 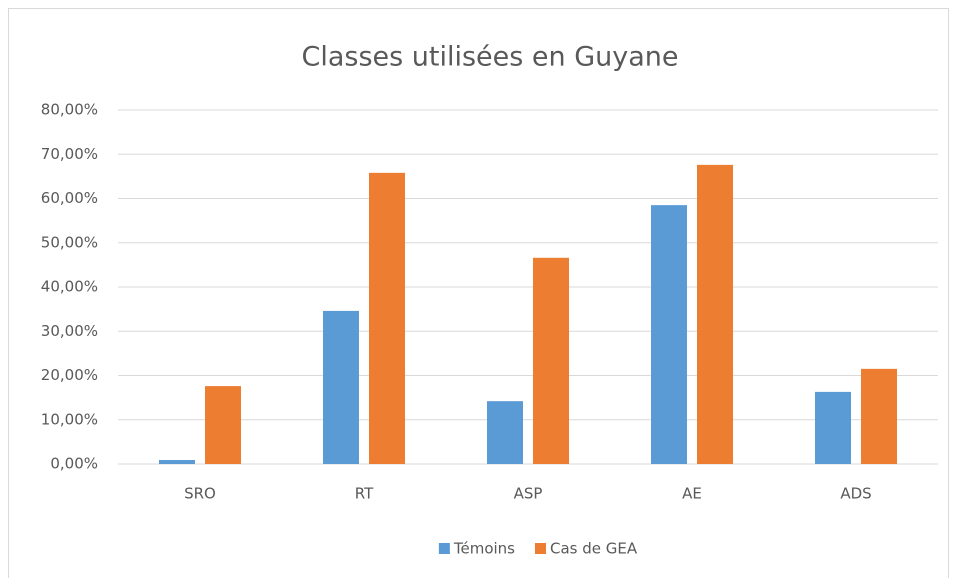 I want to click on y-tick-label: 30,00%, so click(x=69, y=331).